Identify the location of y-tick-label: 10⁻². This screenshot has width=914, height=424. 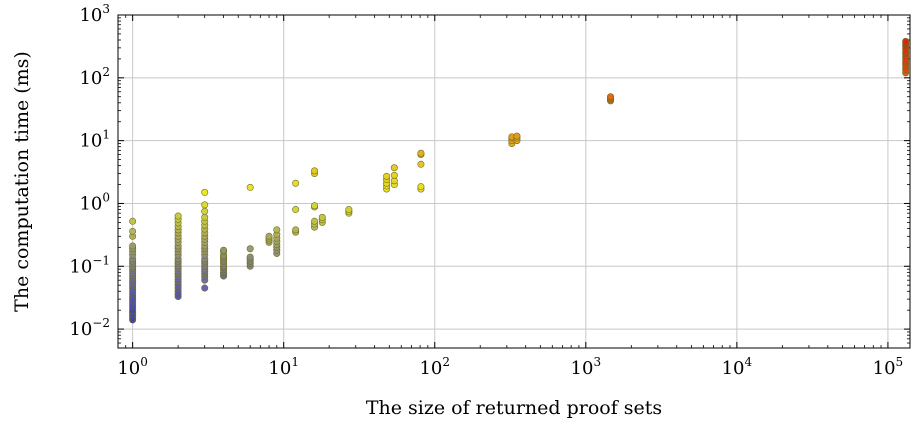
(89, 328).